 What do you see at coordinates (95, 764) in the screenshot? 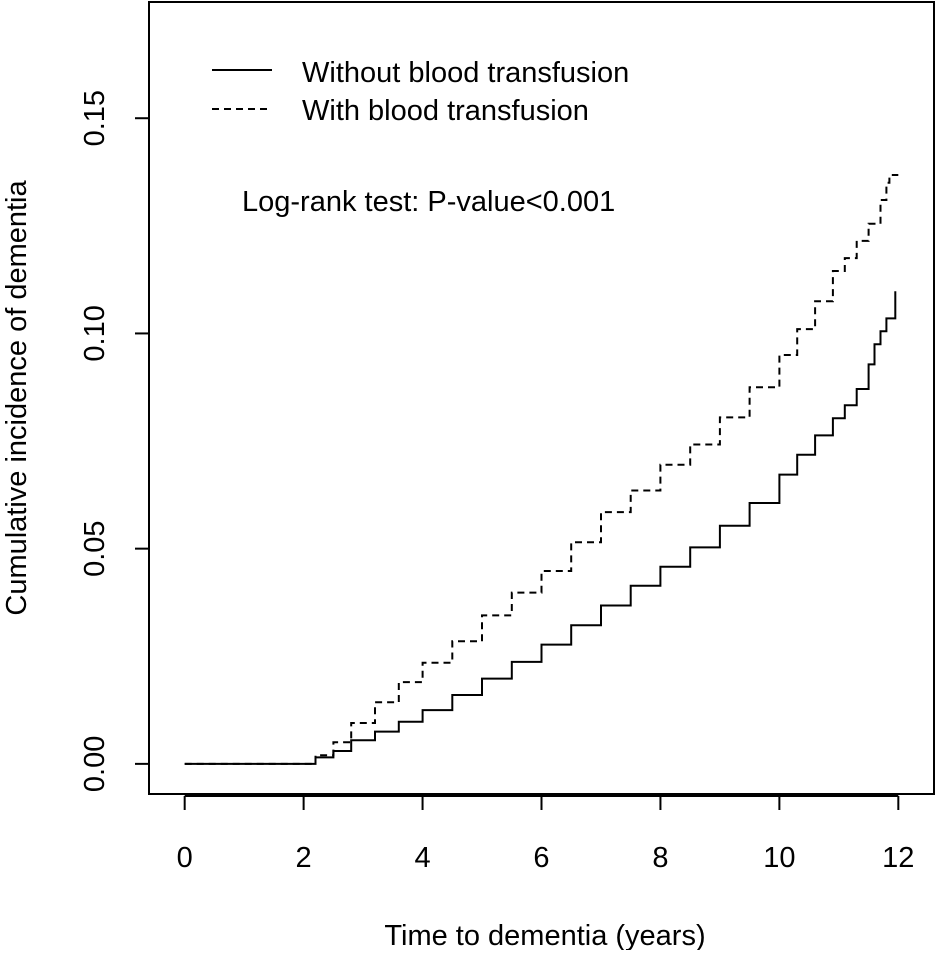
I see `y-tick-label: 0.00` at bounding box center [95, 764].